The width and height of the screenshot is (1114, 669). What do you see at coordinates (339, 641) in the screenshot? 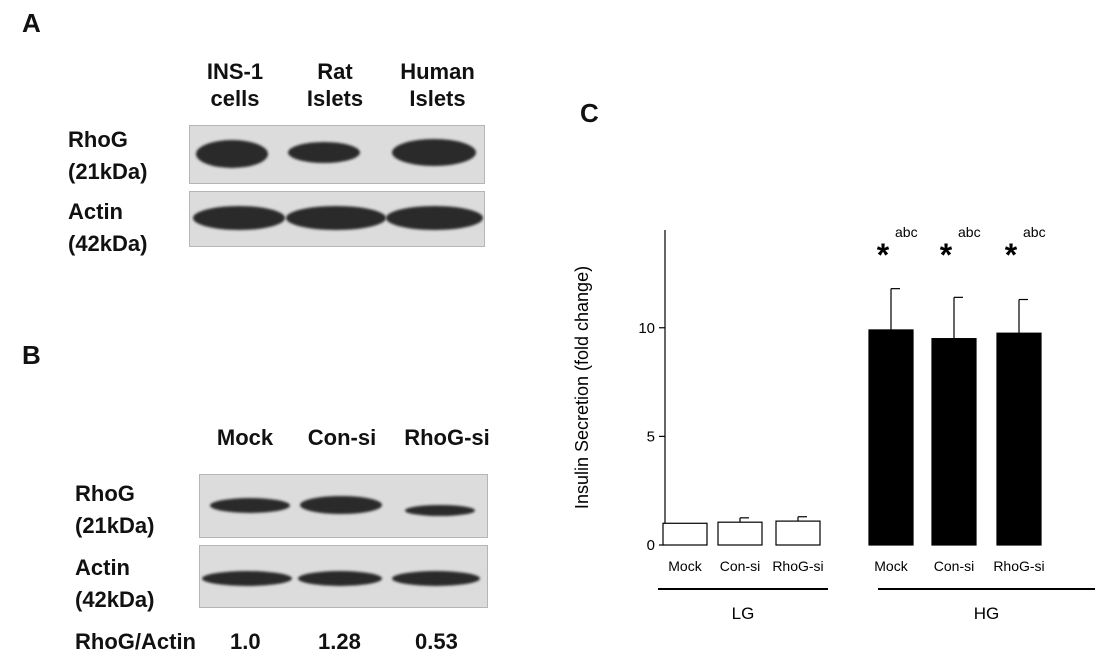
I see `ratio-value-con-si: 1.28` at bounding box center [339, 641].